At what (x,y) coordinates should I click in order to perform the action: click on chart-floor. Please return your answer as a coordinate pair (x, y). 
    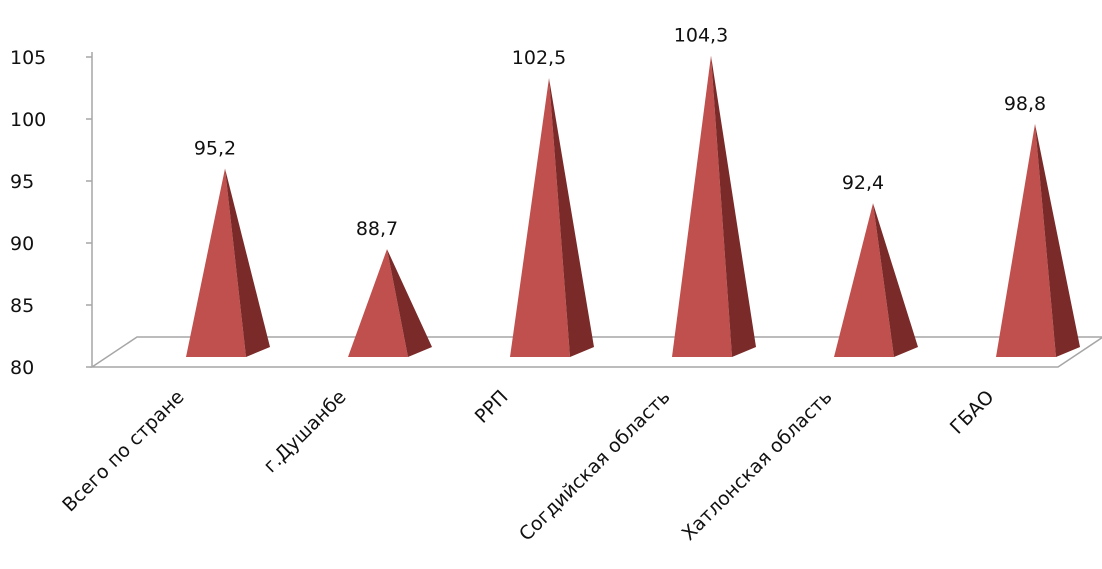
    Looking at the image, I should click on (595, 352).